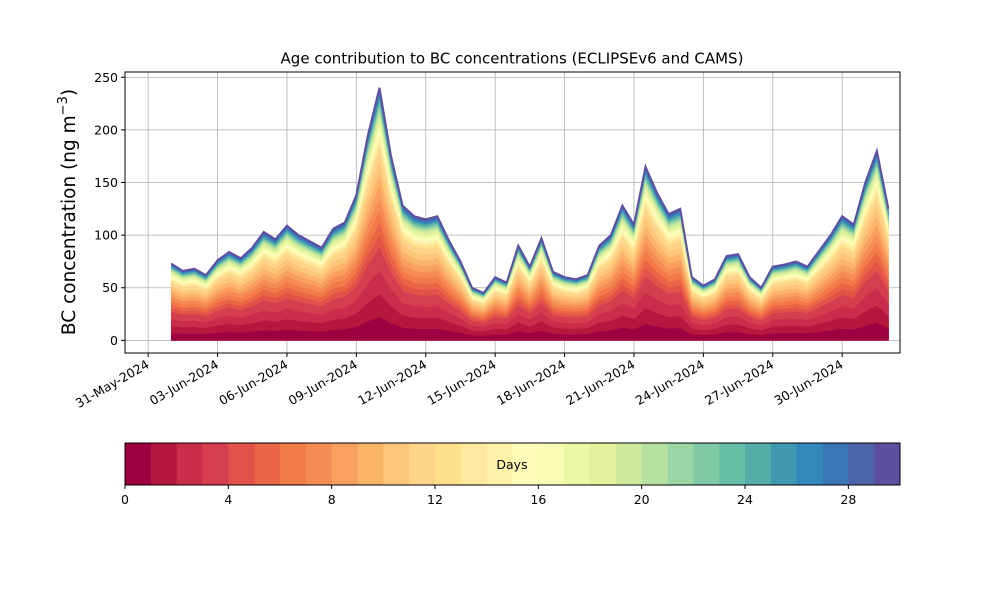 This screenshot has width=1000, height=600. What do you see at coordinates (125, 499) in the screenshot?
I see `colorbar-tick-label: 0` at bounding box center [125, 499].